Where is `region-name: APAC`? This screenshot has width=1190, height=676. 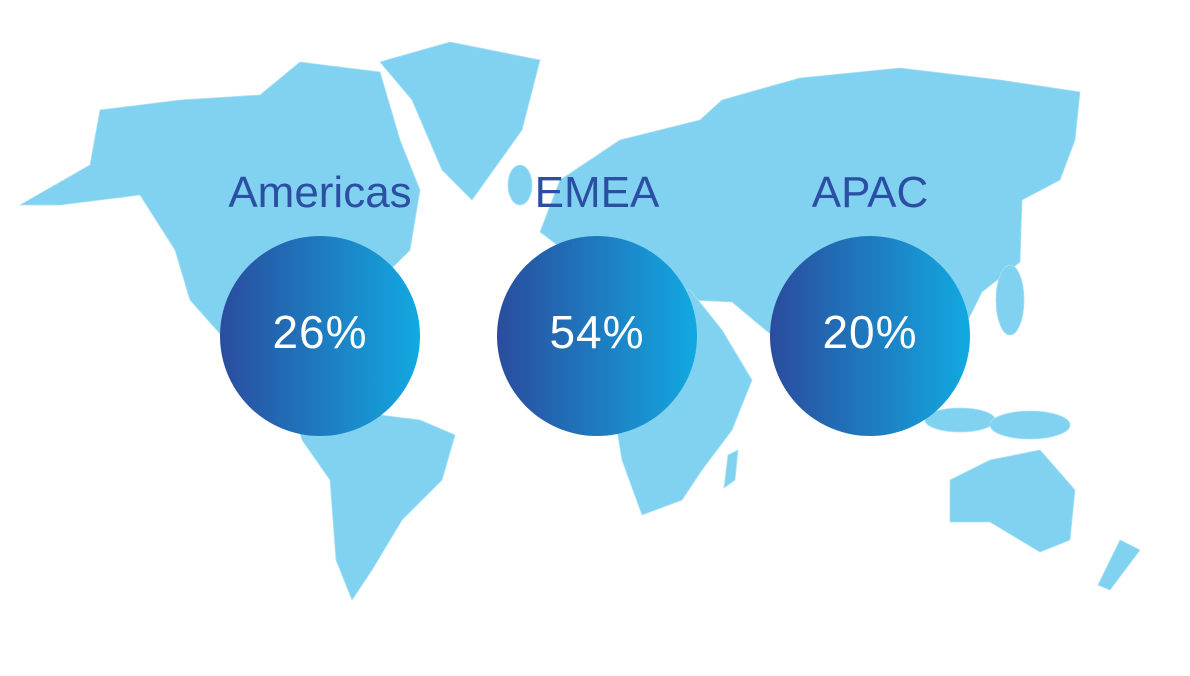 region-name: APAC is located at coordinates (870, 192).